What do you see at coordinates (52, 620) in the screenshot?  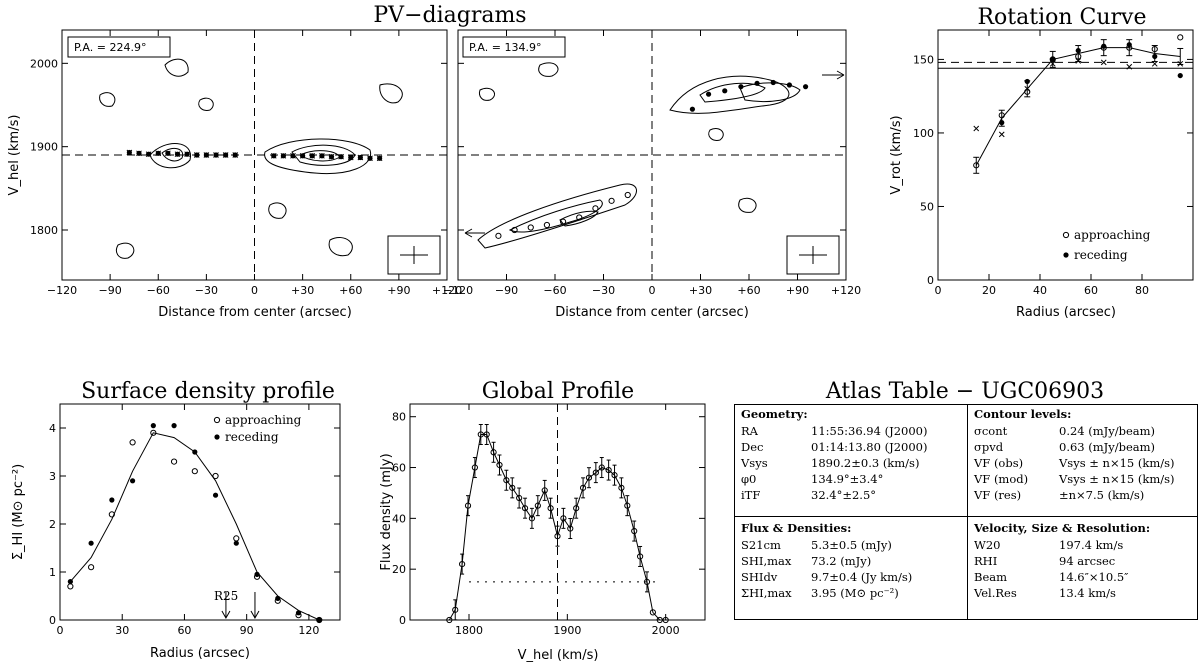 I see `sd-ytick-label: 0` at bounding box center [52, 620].